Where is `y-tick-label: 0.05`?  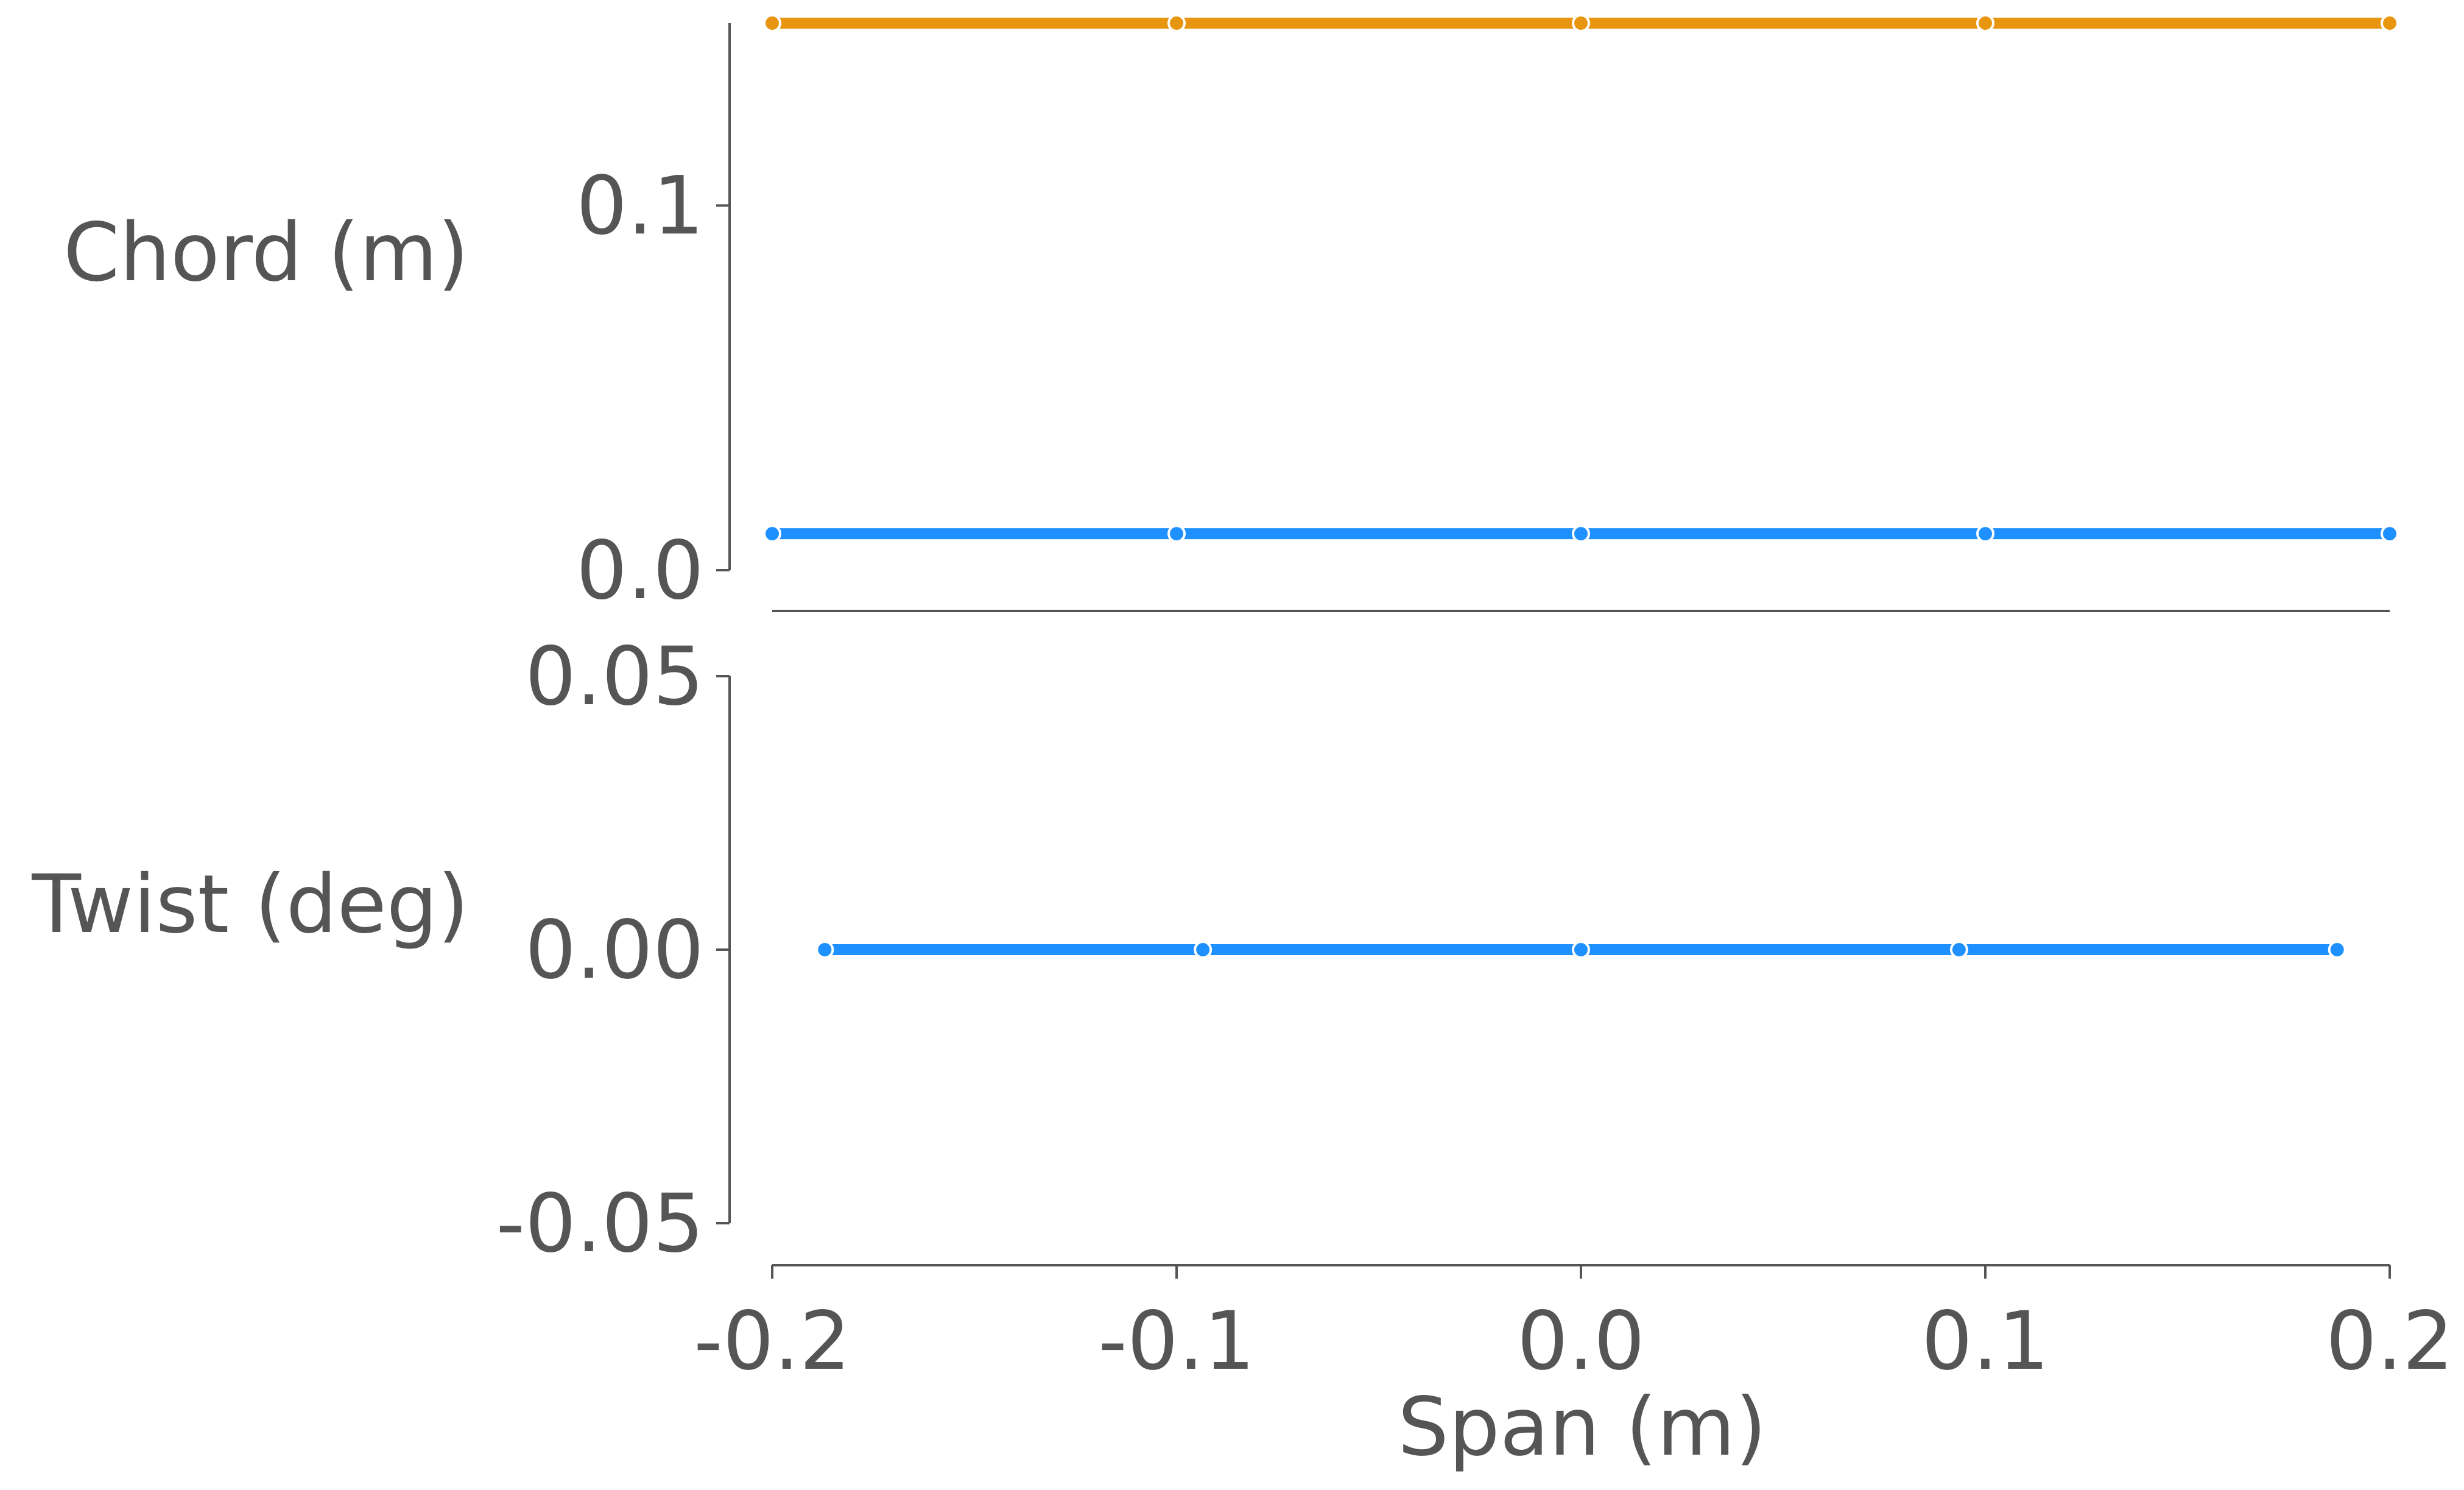
y-tick-label: 0.05 is located at coordinates (614, 677).